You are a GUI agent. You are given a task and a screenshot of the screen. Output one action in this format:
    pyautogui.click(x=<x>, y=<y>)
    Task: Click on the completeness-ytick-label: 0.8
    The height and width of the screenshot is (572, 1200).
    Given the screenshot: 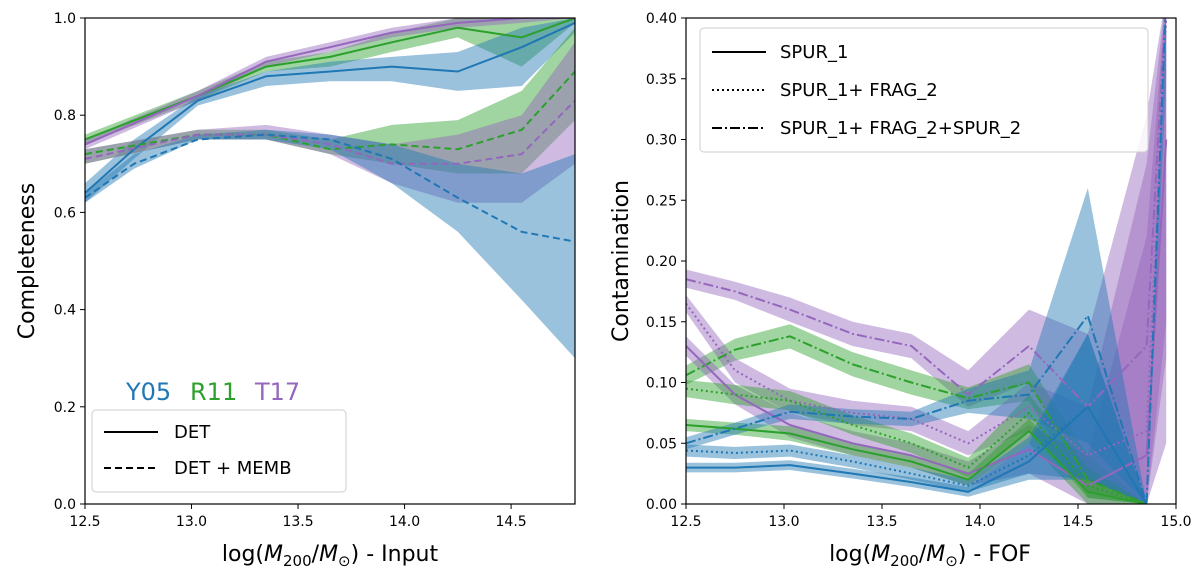 What is the action you would take?
    pyautogui.click(x=65, y=116)
    